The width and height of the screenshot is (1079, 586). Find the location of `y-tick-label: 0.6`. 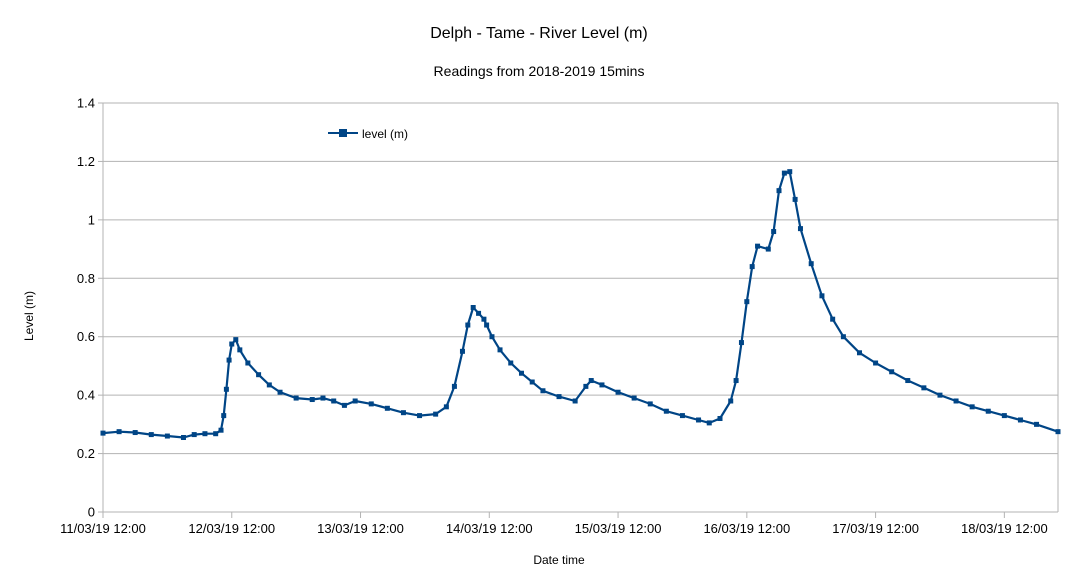

y-tick-label: 0.6 is located at coordinates (86, 336).